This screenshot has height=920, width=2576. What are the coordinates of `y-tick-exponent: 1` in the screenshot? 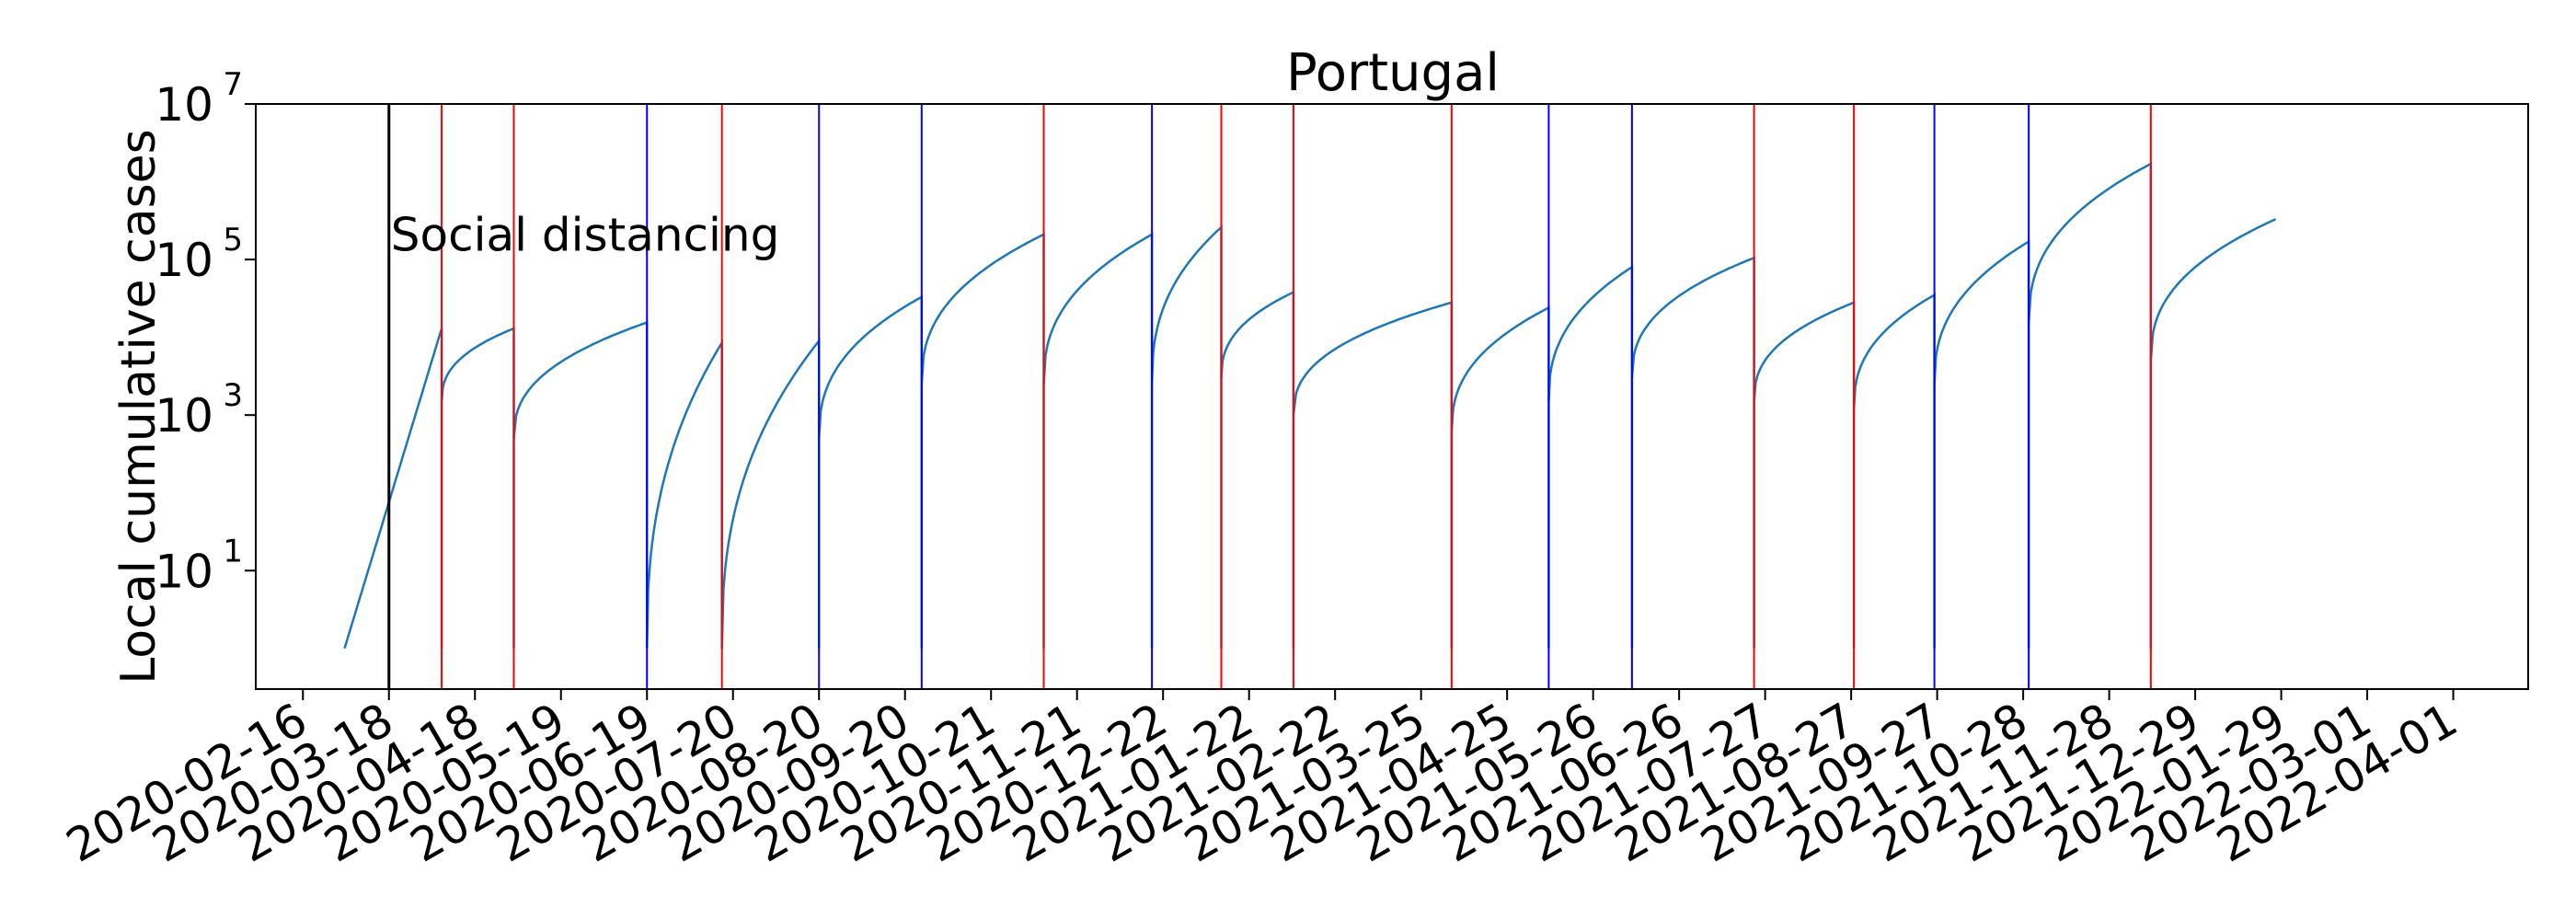 It's located at (233, 551).